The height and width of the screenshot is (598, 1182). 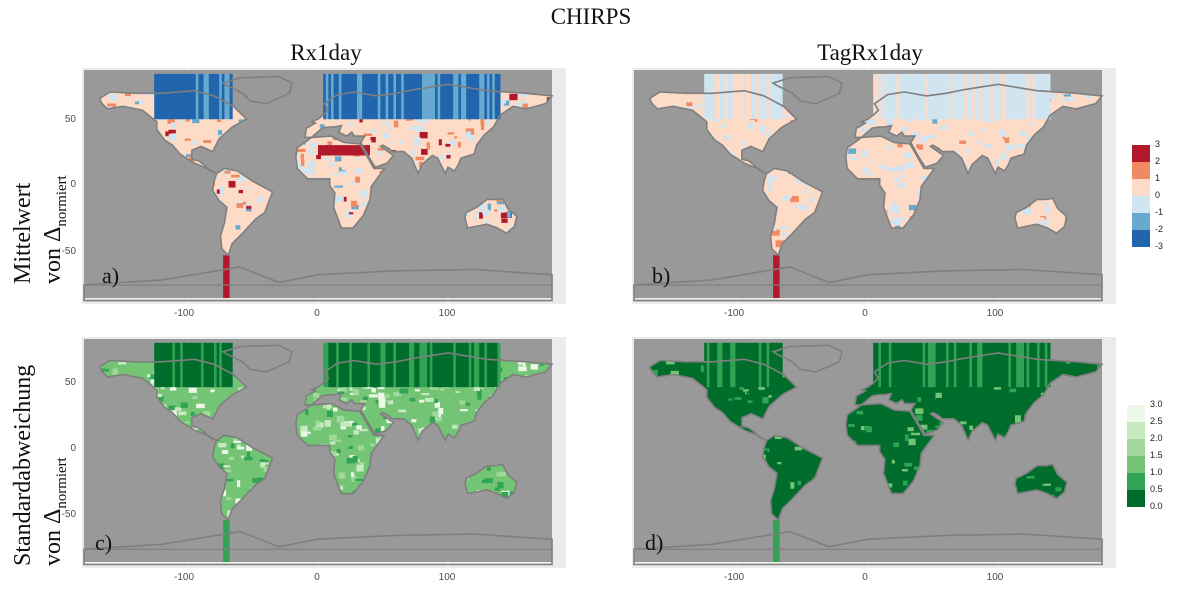 What do you see at coordinates (661, 275) in the screenshot?
I see `panel-label-b: b)` at bounding box center [661, 275].